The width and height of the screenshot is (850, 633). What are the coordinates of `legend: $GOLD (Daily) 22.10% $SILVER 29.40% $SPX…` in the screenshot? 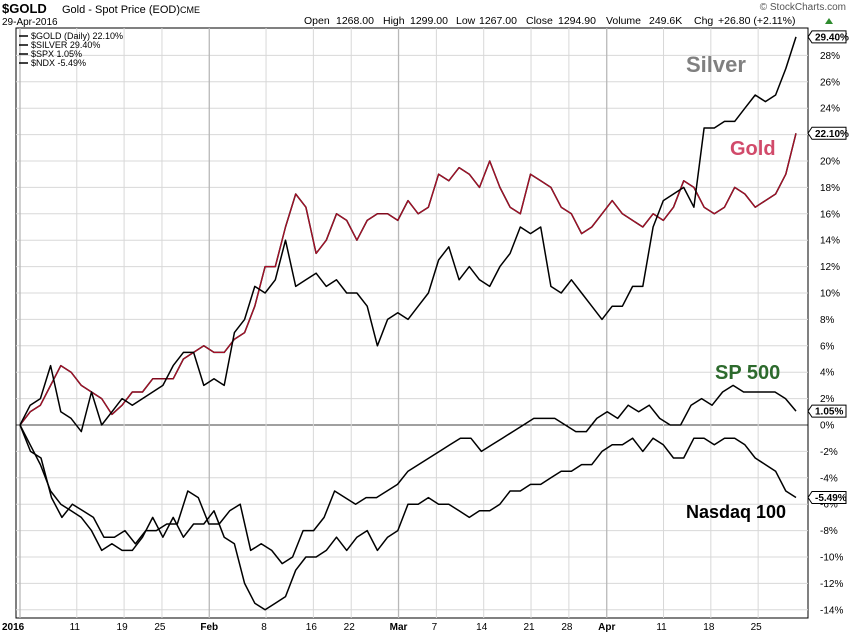 It's located at (71, 49).